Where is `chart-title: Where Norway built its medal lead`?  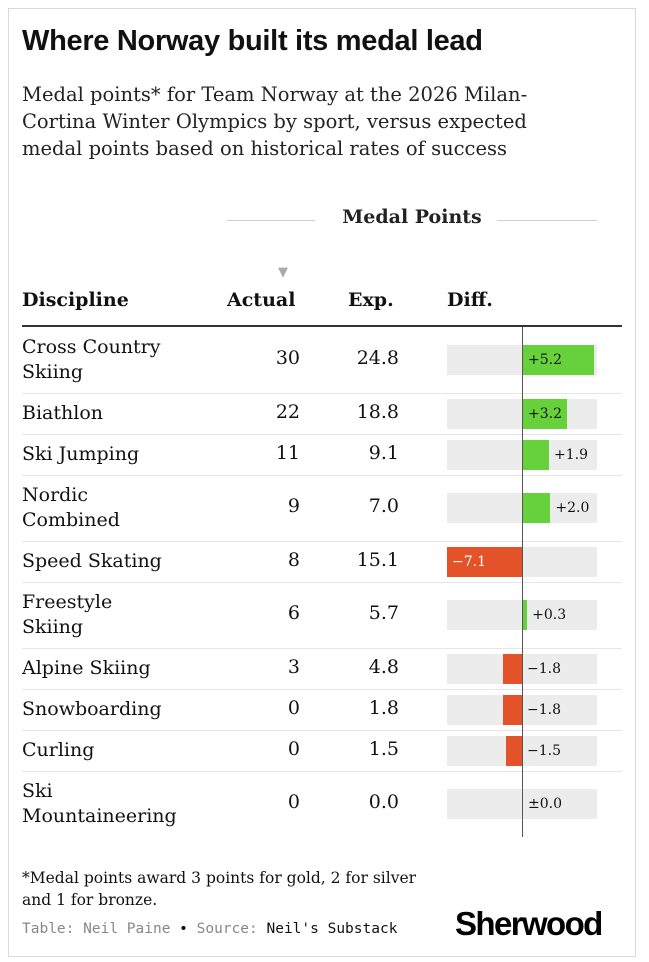 chart-title: Where Norway built its medal lead is located at coordinates (252, 41).